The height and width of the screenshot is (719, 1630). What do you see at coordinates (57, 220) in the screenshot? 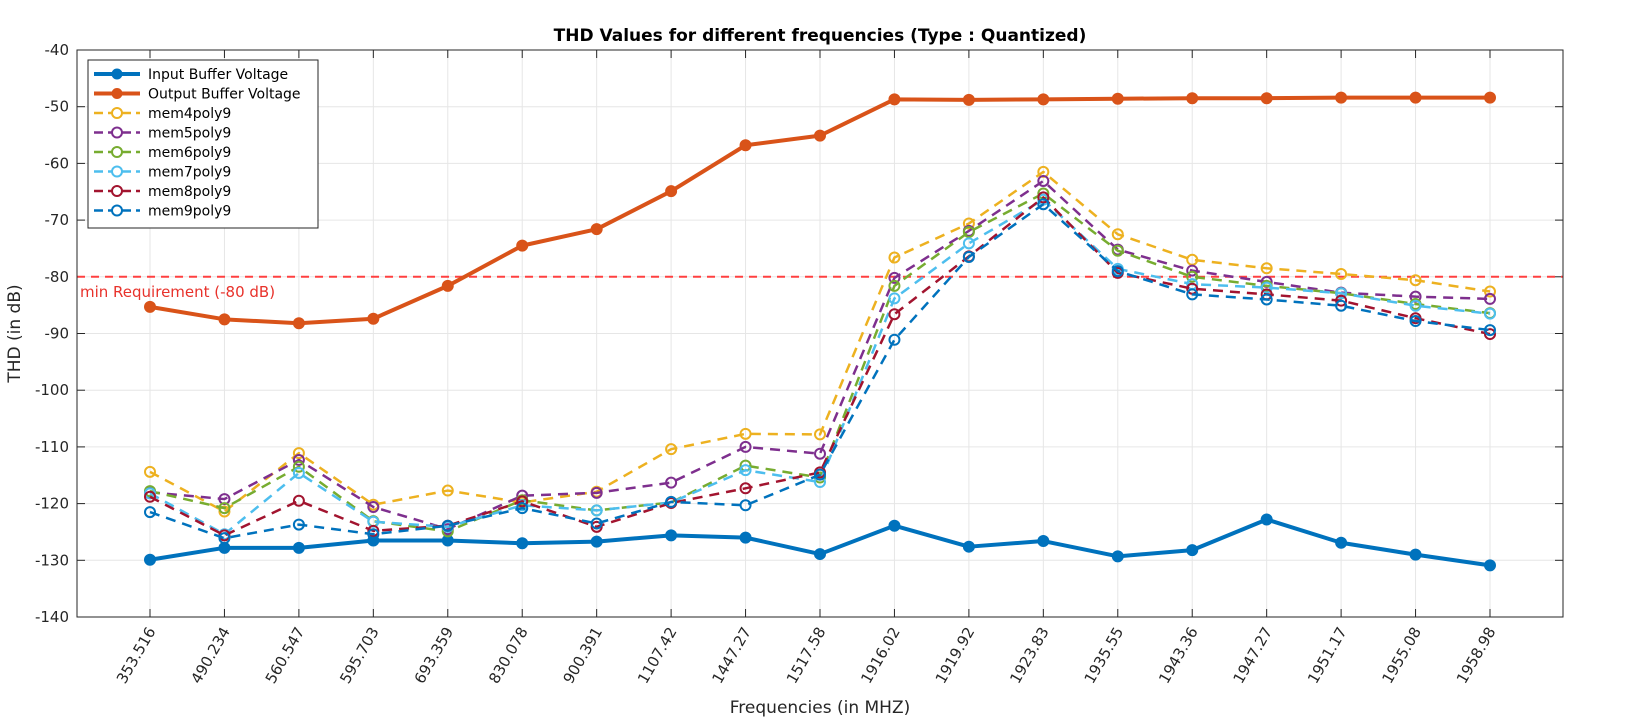
I see `y-tick-label: -70` at bounding box center [57, 220].